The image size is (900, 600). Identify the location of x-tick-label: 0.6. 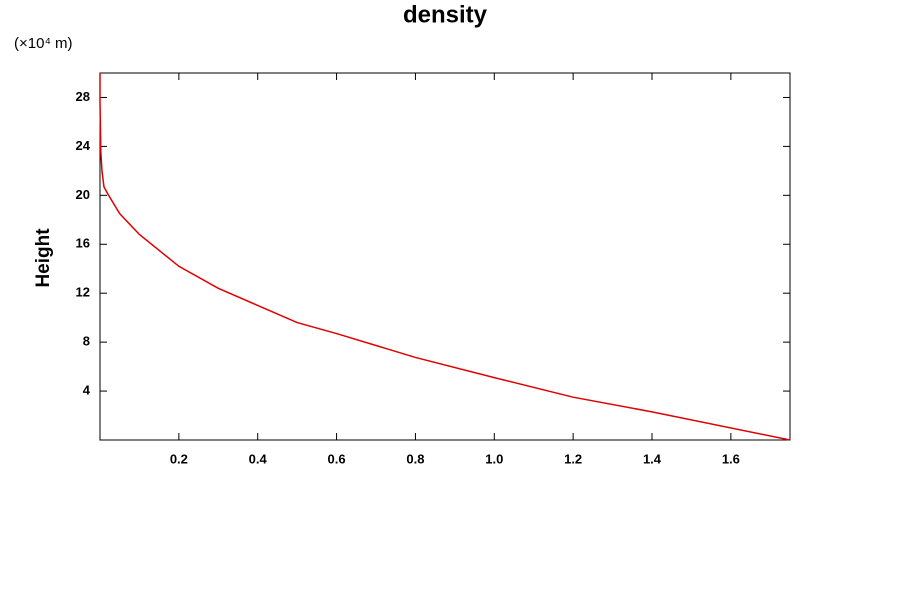
(337, 458).